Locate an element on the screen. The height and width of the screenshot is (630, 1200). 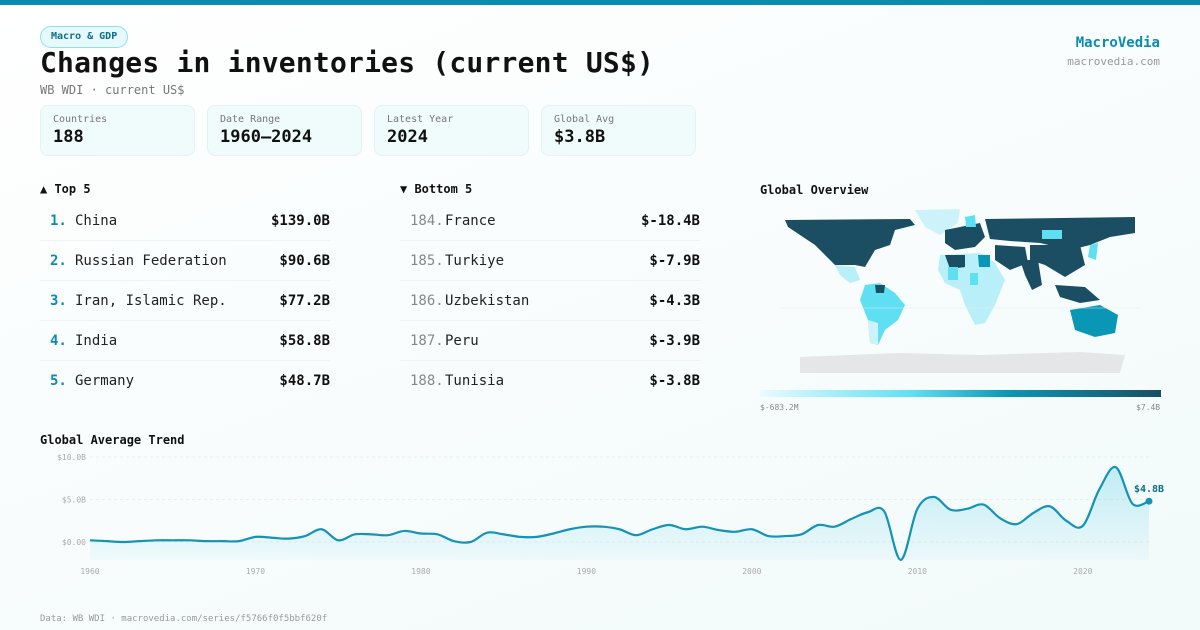
svg-text: $10.0B is located at coordinates (71, 457).